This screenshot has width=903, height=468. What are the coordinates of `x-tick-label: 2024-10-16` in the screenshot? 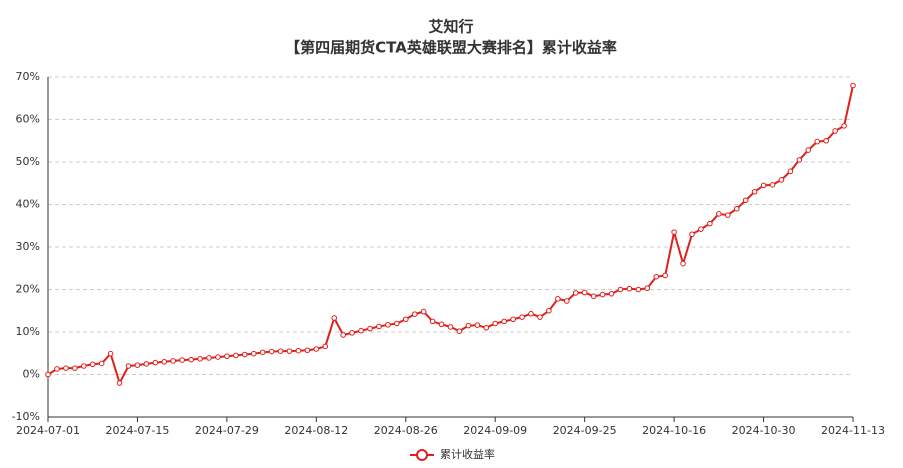 It's located at (674, 430).